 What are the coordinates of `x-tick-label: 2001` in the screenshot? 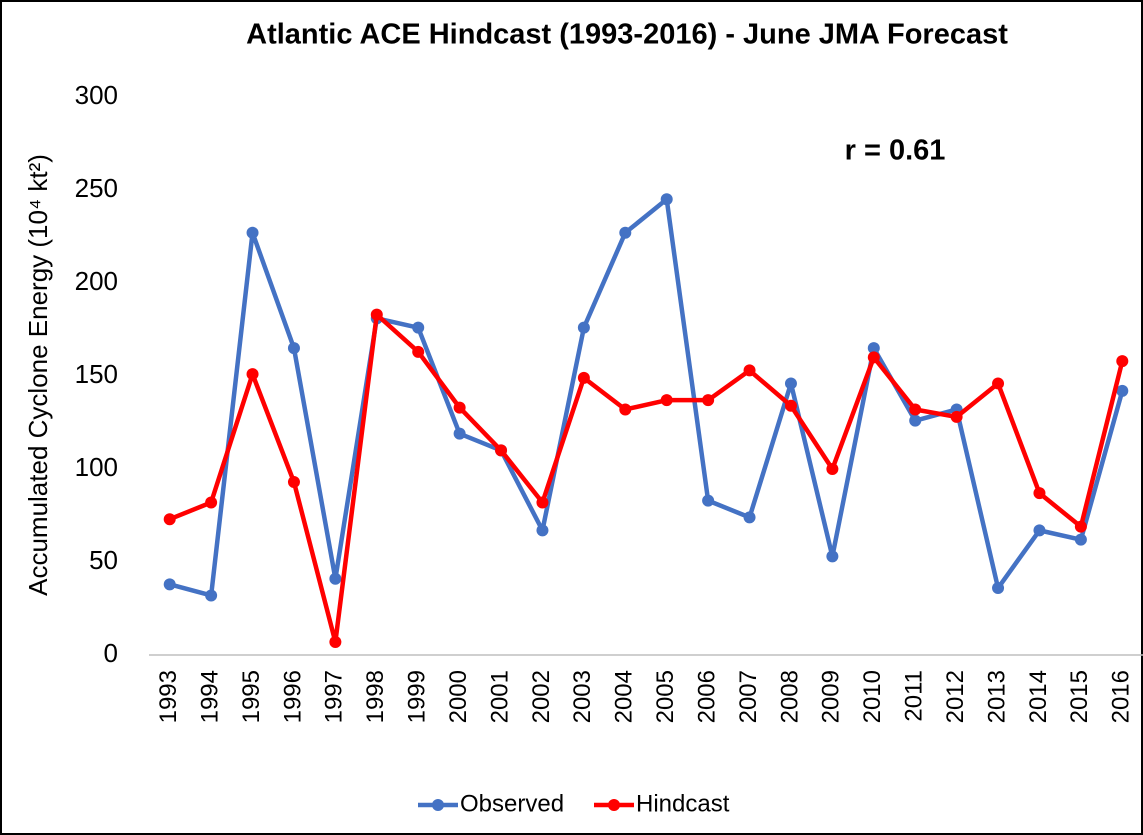 It's located at (499, 696).